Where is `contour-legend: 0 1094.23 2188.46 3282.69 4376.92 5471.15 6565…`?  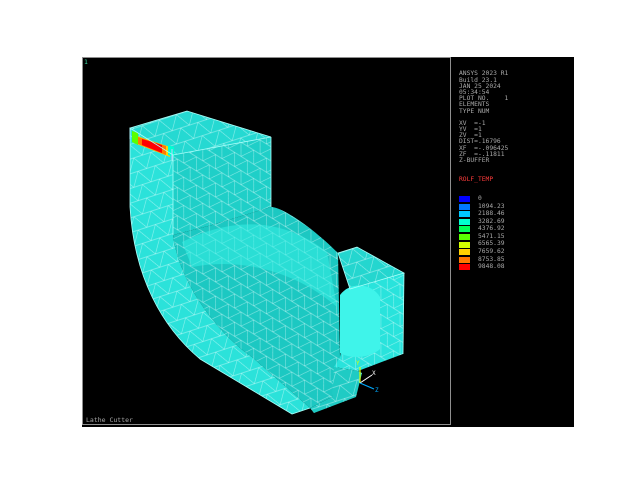 contour-legend: 0 1094.23 2188.46 3282.69 4376.92 5471.15 6565… is located at coordinates (516, 233).